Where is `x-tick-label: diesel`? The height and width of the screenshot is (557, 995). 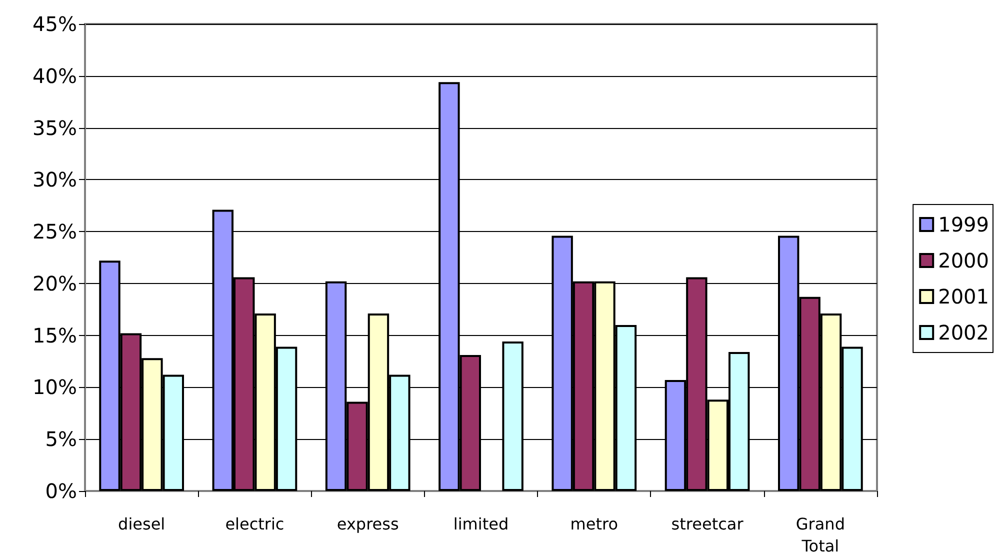 x-tick-label: diesel is located at coordinates (142, 524).